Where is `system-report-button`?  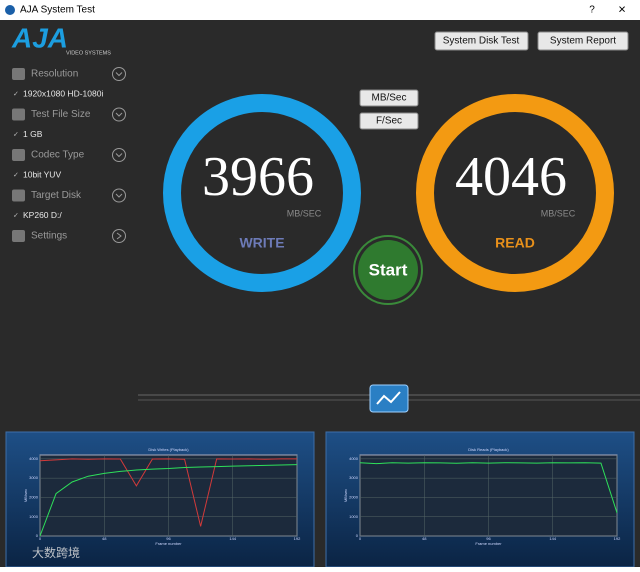
system-report-button is located at coordinates (583, 41).